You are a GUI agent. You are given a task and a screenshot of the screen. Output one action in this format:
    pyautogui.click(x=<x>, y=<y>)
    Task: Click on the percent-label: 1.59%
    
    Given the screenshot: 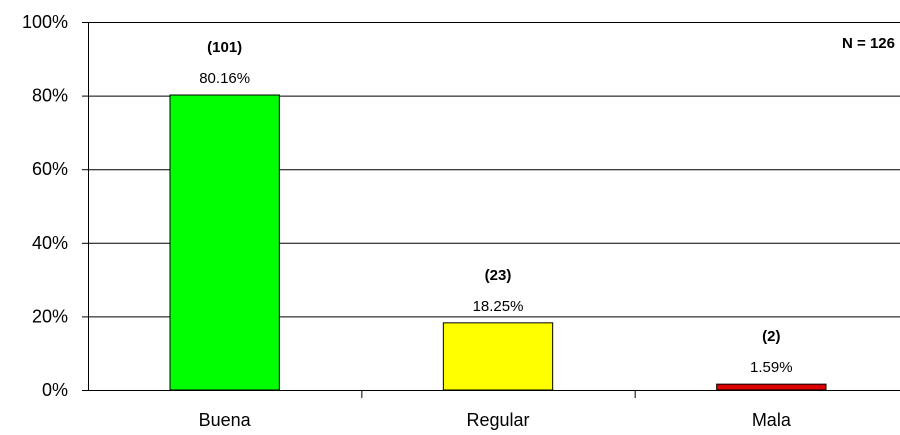 What is the action you would take?
    pyautogui.click(x=771, y=367)
    